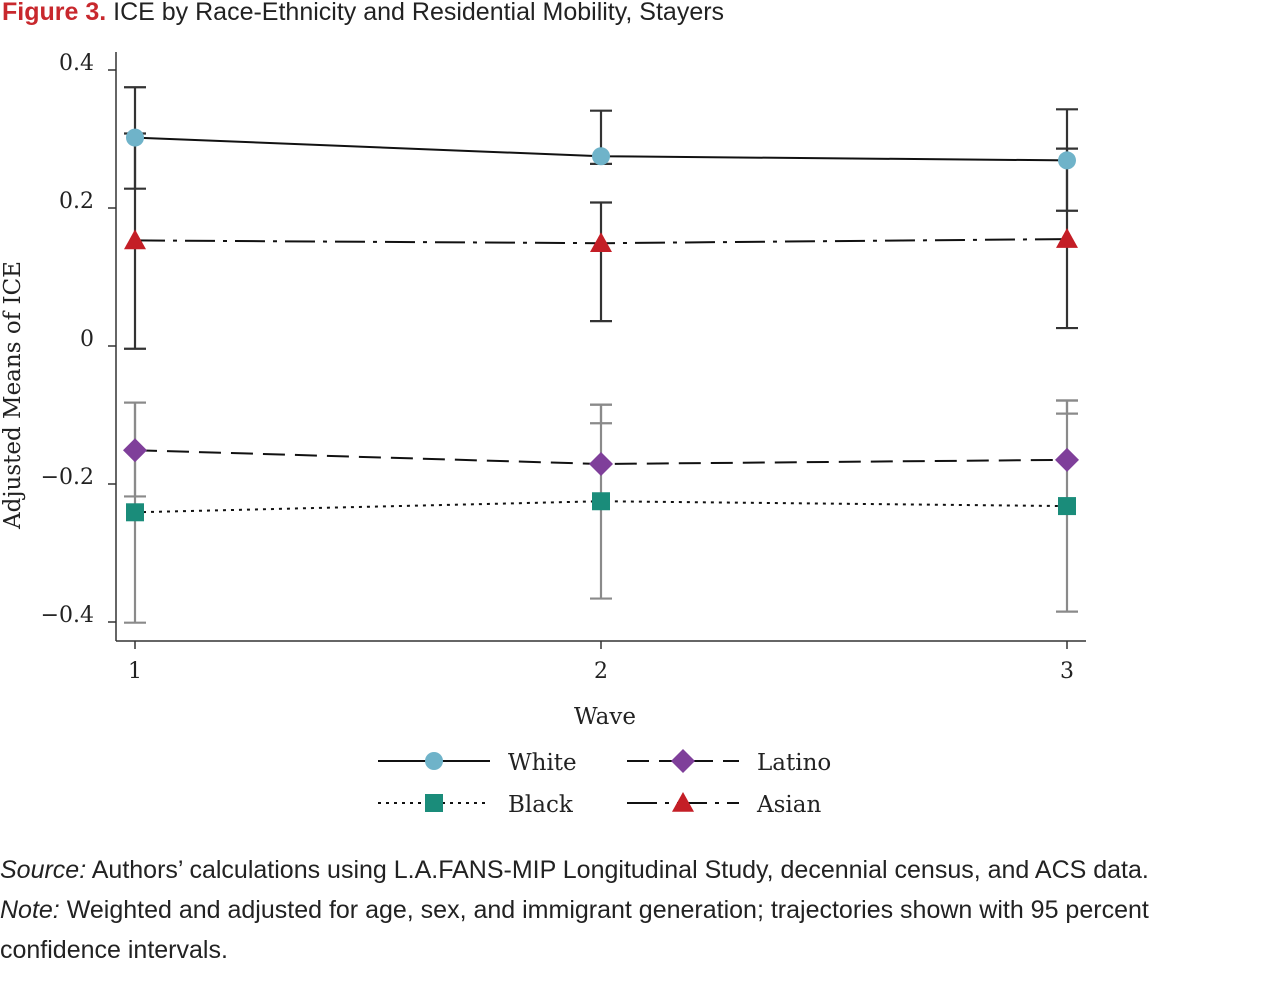 This screenshot has height=1002, width=1280. What do you see at coordinates (683, 802) in the screenshot?
I see `legend-marker-asian` at bounding box center [683, 802].